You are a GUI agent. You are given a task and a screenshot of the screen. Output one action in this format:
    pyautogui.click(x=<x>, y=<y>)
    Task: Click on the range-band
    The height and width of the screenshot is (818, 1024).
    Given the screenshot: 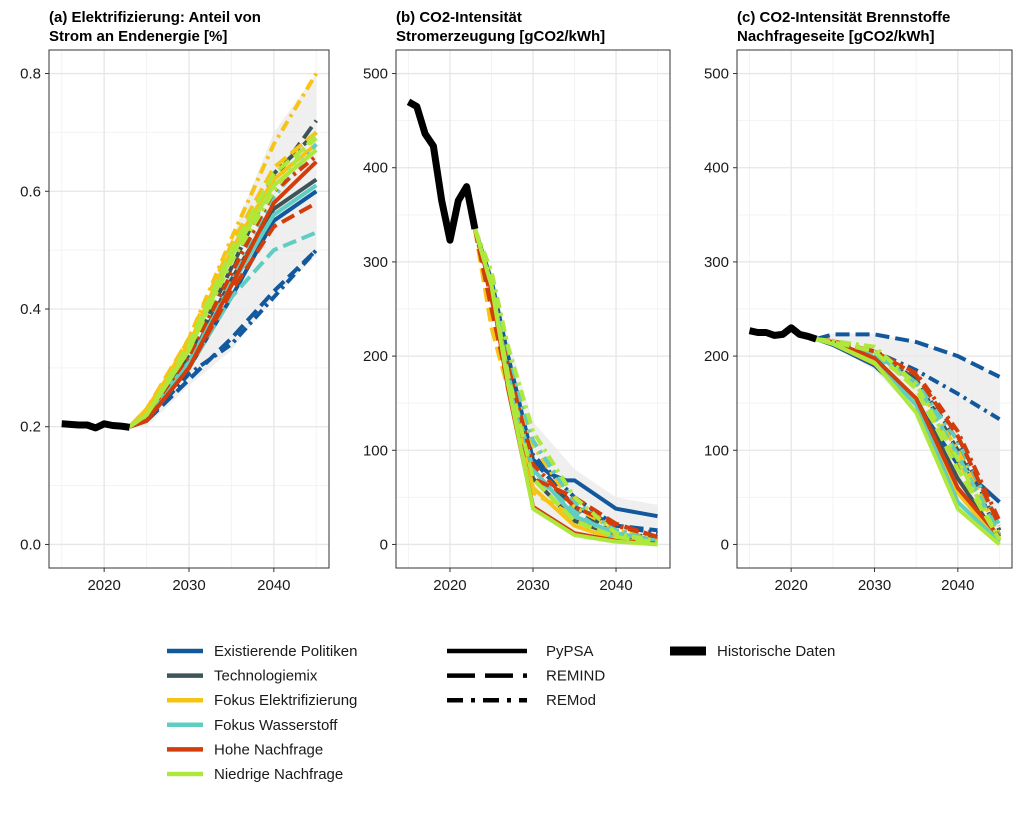 What is the action you would take?
    pyautogui.click(x=223, y=250)
    